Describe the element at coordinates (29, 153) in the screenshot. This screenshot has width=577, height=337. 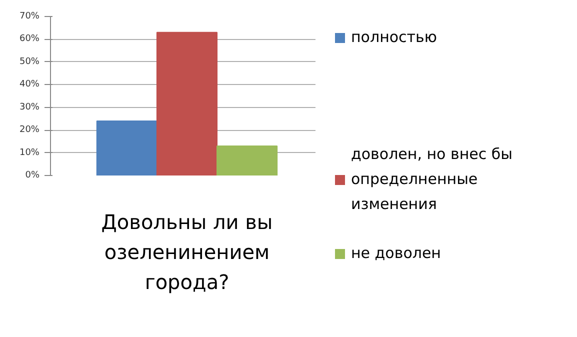
I see `y-tick-label: 10%` at that location.